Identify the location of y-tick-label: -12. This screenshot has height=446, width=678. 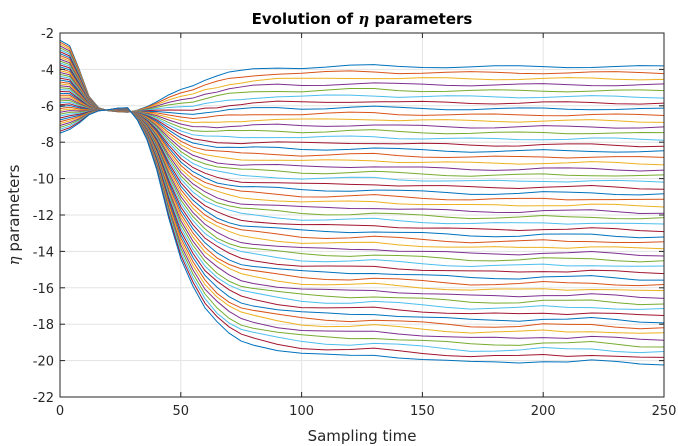
(43, 216).